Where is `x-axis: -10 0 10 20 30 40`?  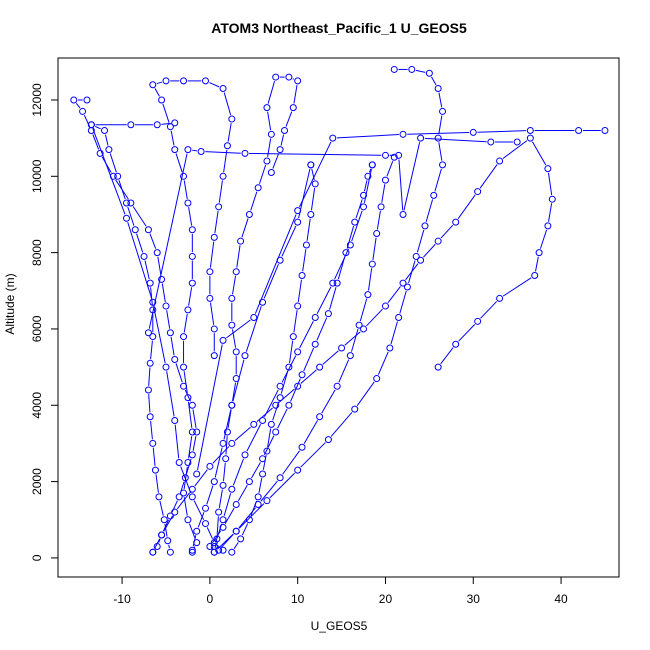
x-axis: -10 0 10 20 30 40 is located at coordinates (340, 591).